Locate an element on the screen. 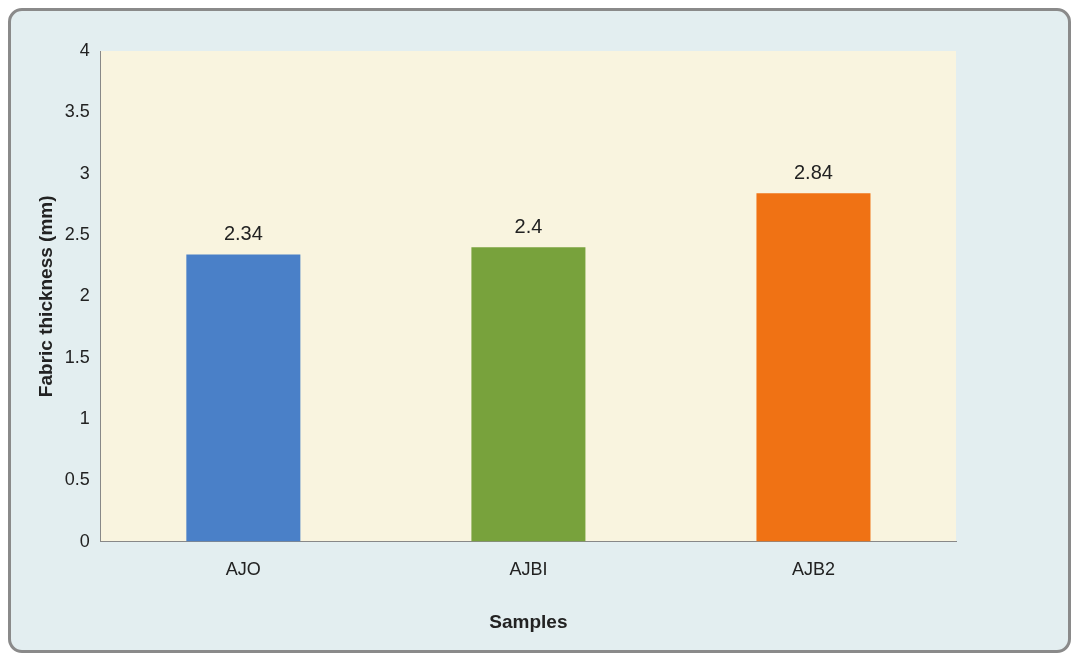 The height and width of the screenshot is (663, 1081). y-tick-label: 3.5 is located at coordinates (77, 111).